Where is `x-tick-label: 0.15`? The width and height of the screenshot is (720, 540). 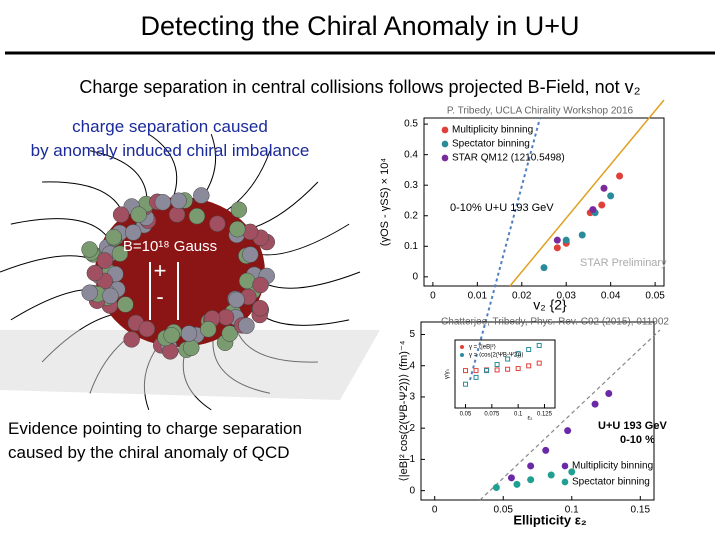 x-tick-label: 0.15 is located at coordinates (641, 510).